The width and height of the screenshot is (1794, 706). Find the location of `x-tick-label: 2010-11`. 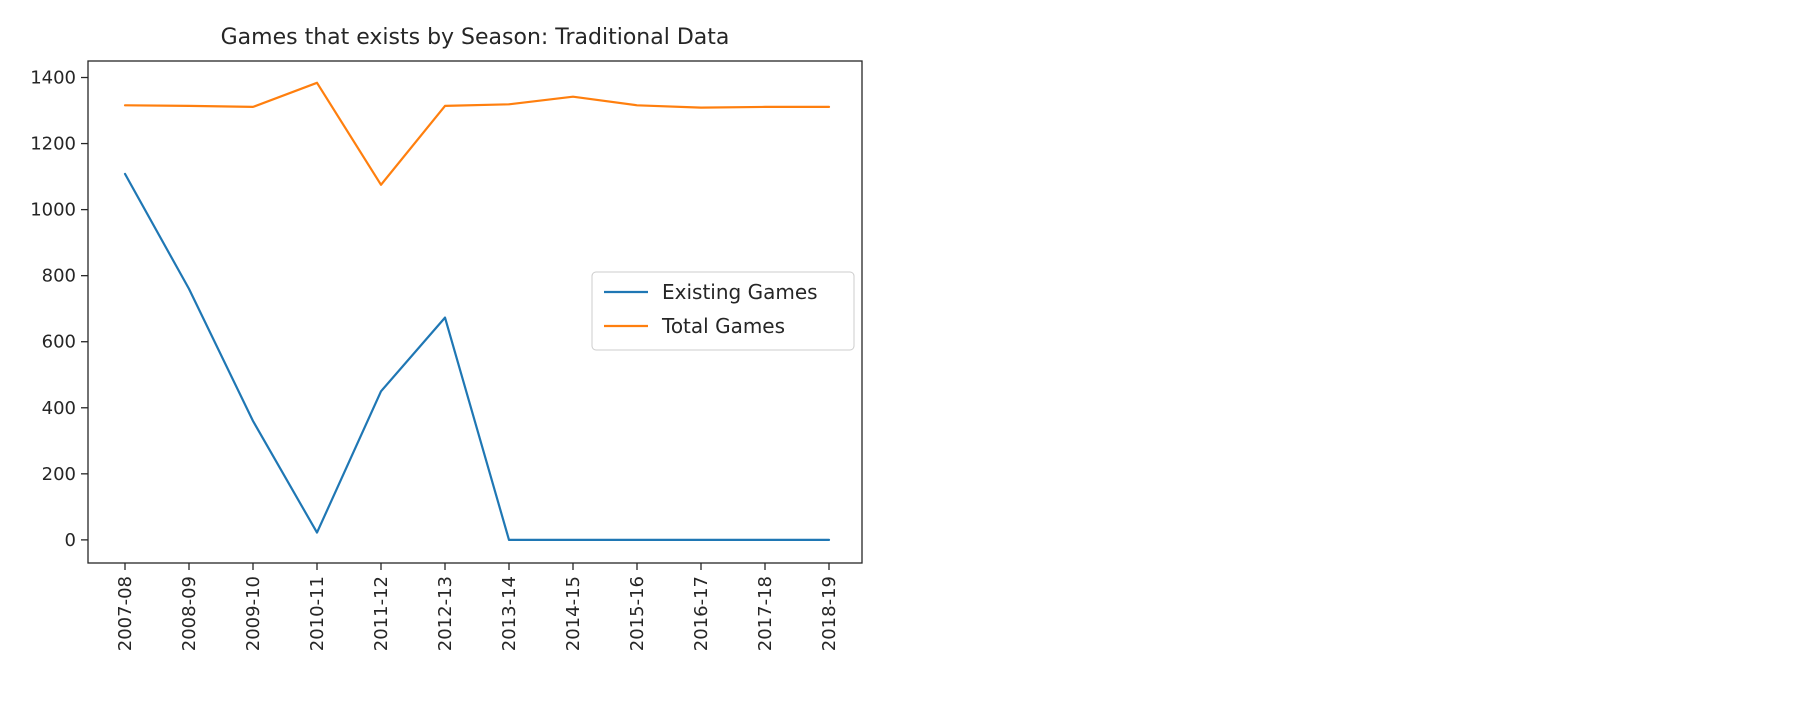

x-tick-label: 2010-11 is located at coordinates (317, 613).